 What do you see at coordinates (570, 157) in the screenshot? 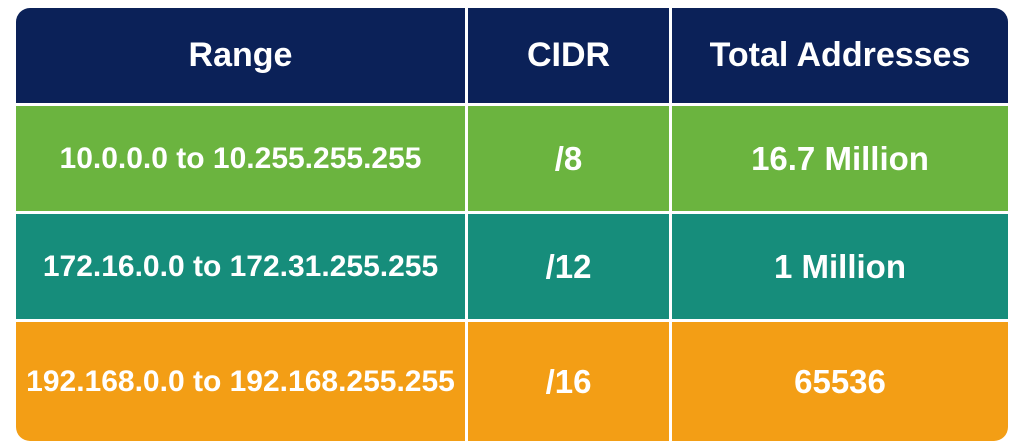
I see `row-1-cidr: /8` at bounding box center [570, 157].